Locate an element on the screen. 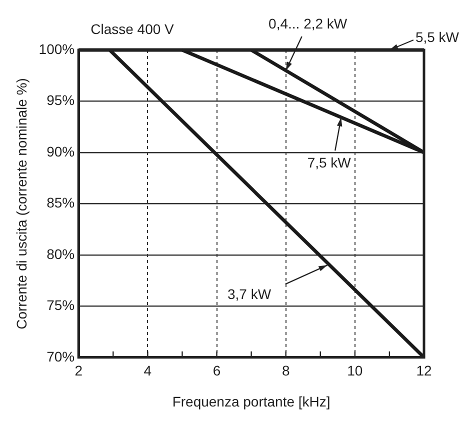 This screenshot has width=472, height=425. x-tick-label: 2 is located at coordinates (78, 370).